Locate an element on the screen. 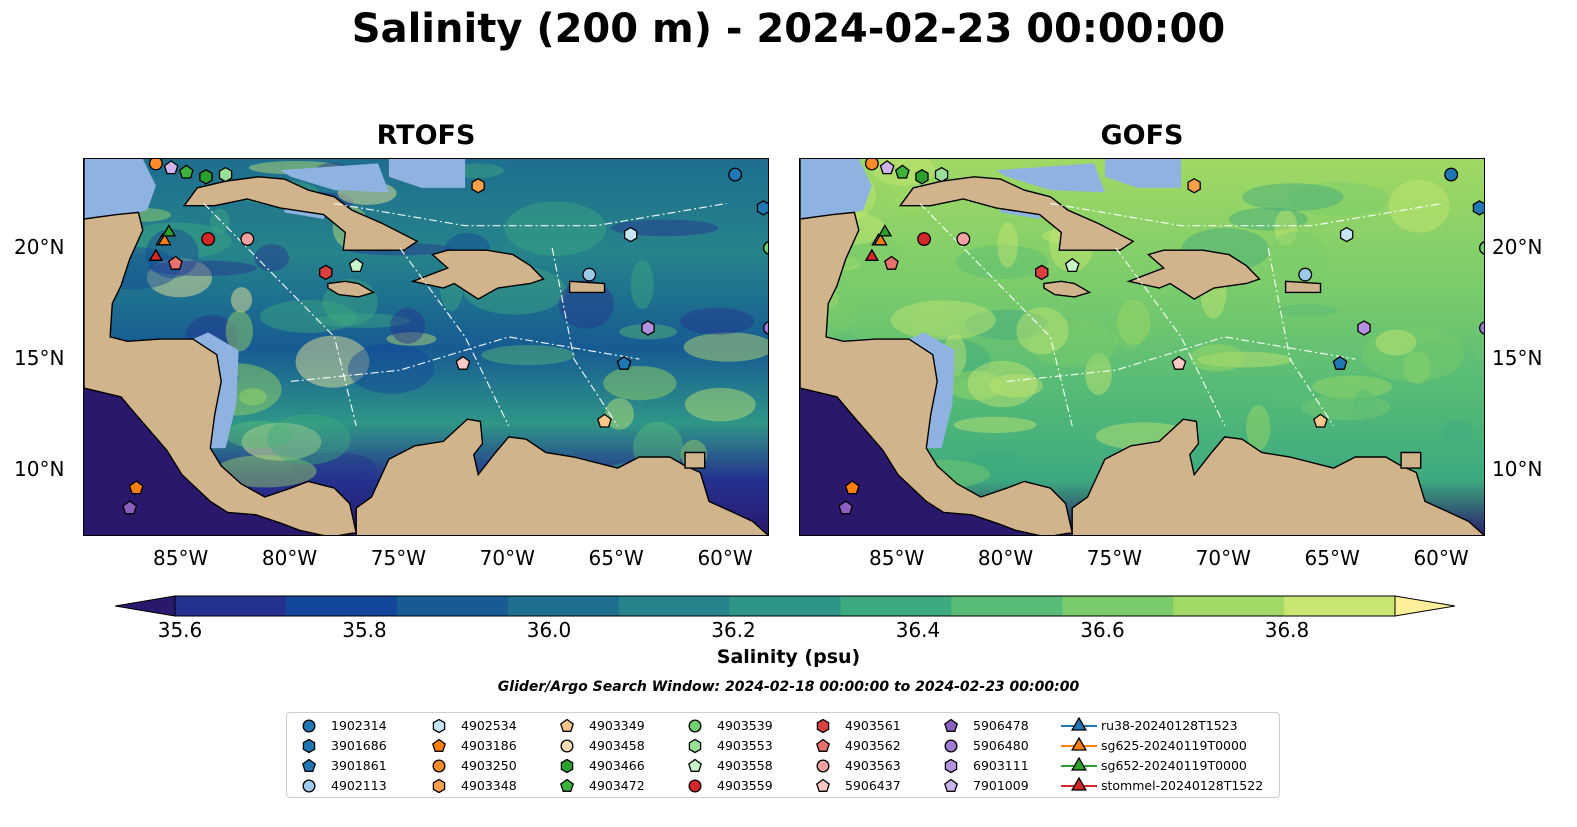 This screenshot has height=827, width=1577. latitude-tick-label-right: 10°N is located at coordinates (1517, 469).